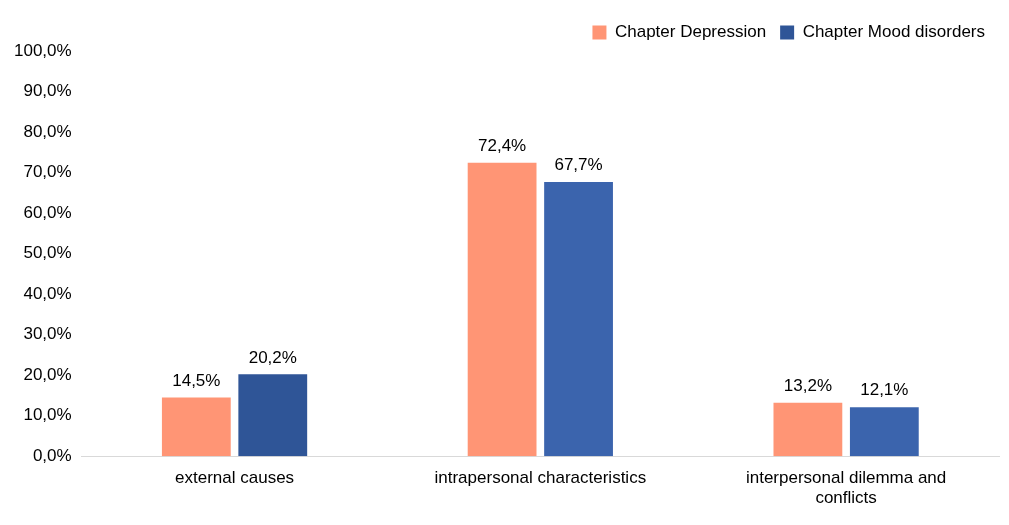 The image size is (1009, 525). What do you see at coordinates (807, 385) in the screenshot?
I see `data-label: 13,2%` at bounding box center [807, 385].